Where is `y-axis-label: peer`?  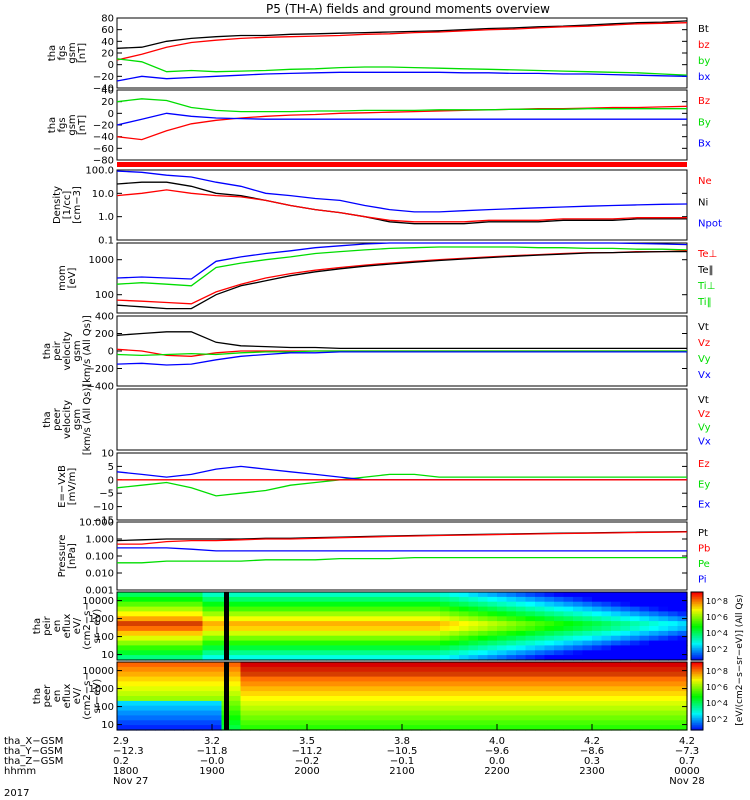 y-axis-label: peer is located at coordinates (57, 419).